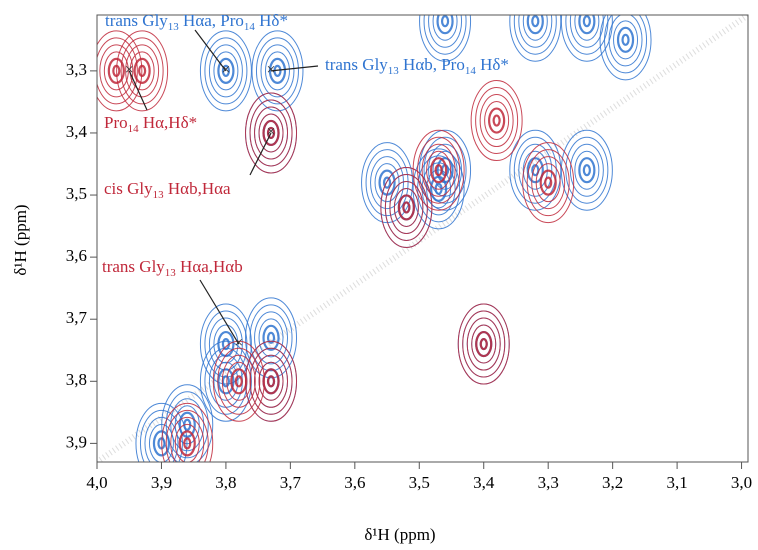 The image size is (758, 550). I want to click on annotation: Pro14 Hα,Hδ*, so click(150, 124).